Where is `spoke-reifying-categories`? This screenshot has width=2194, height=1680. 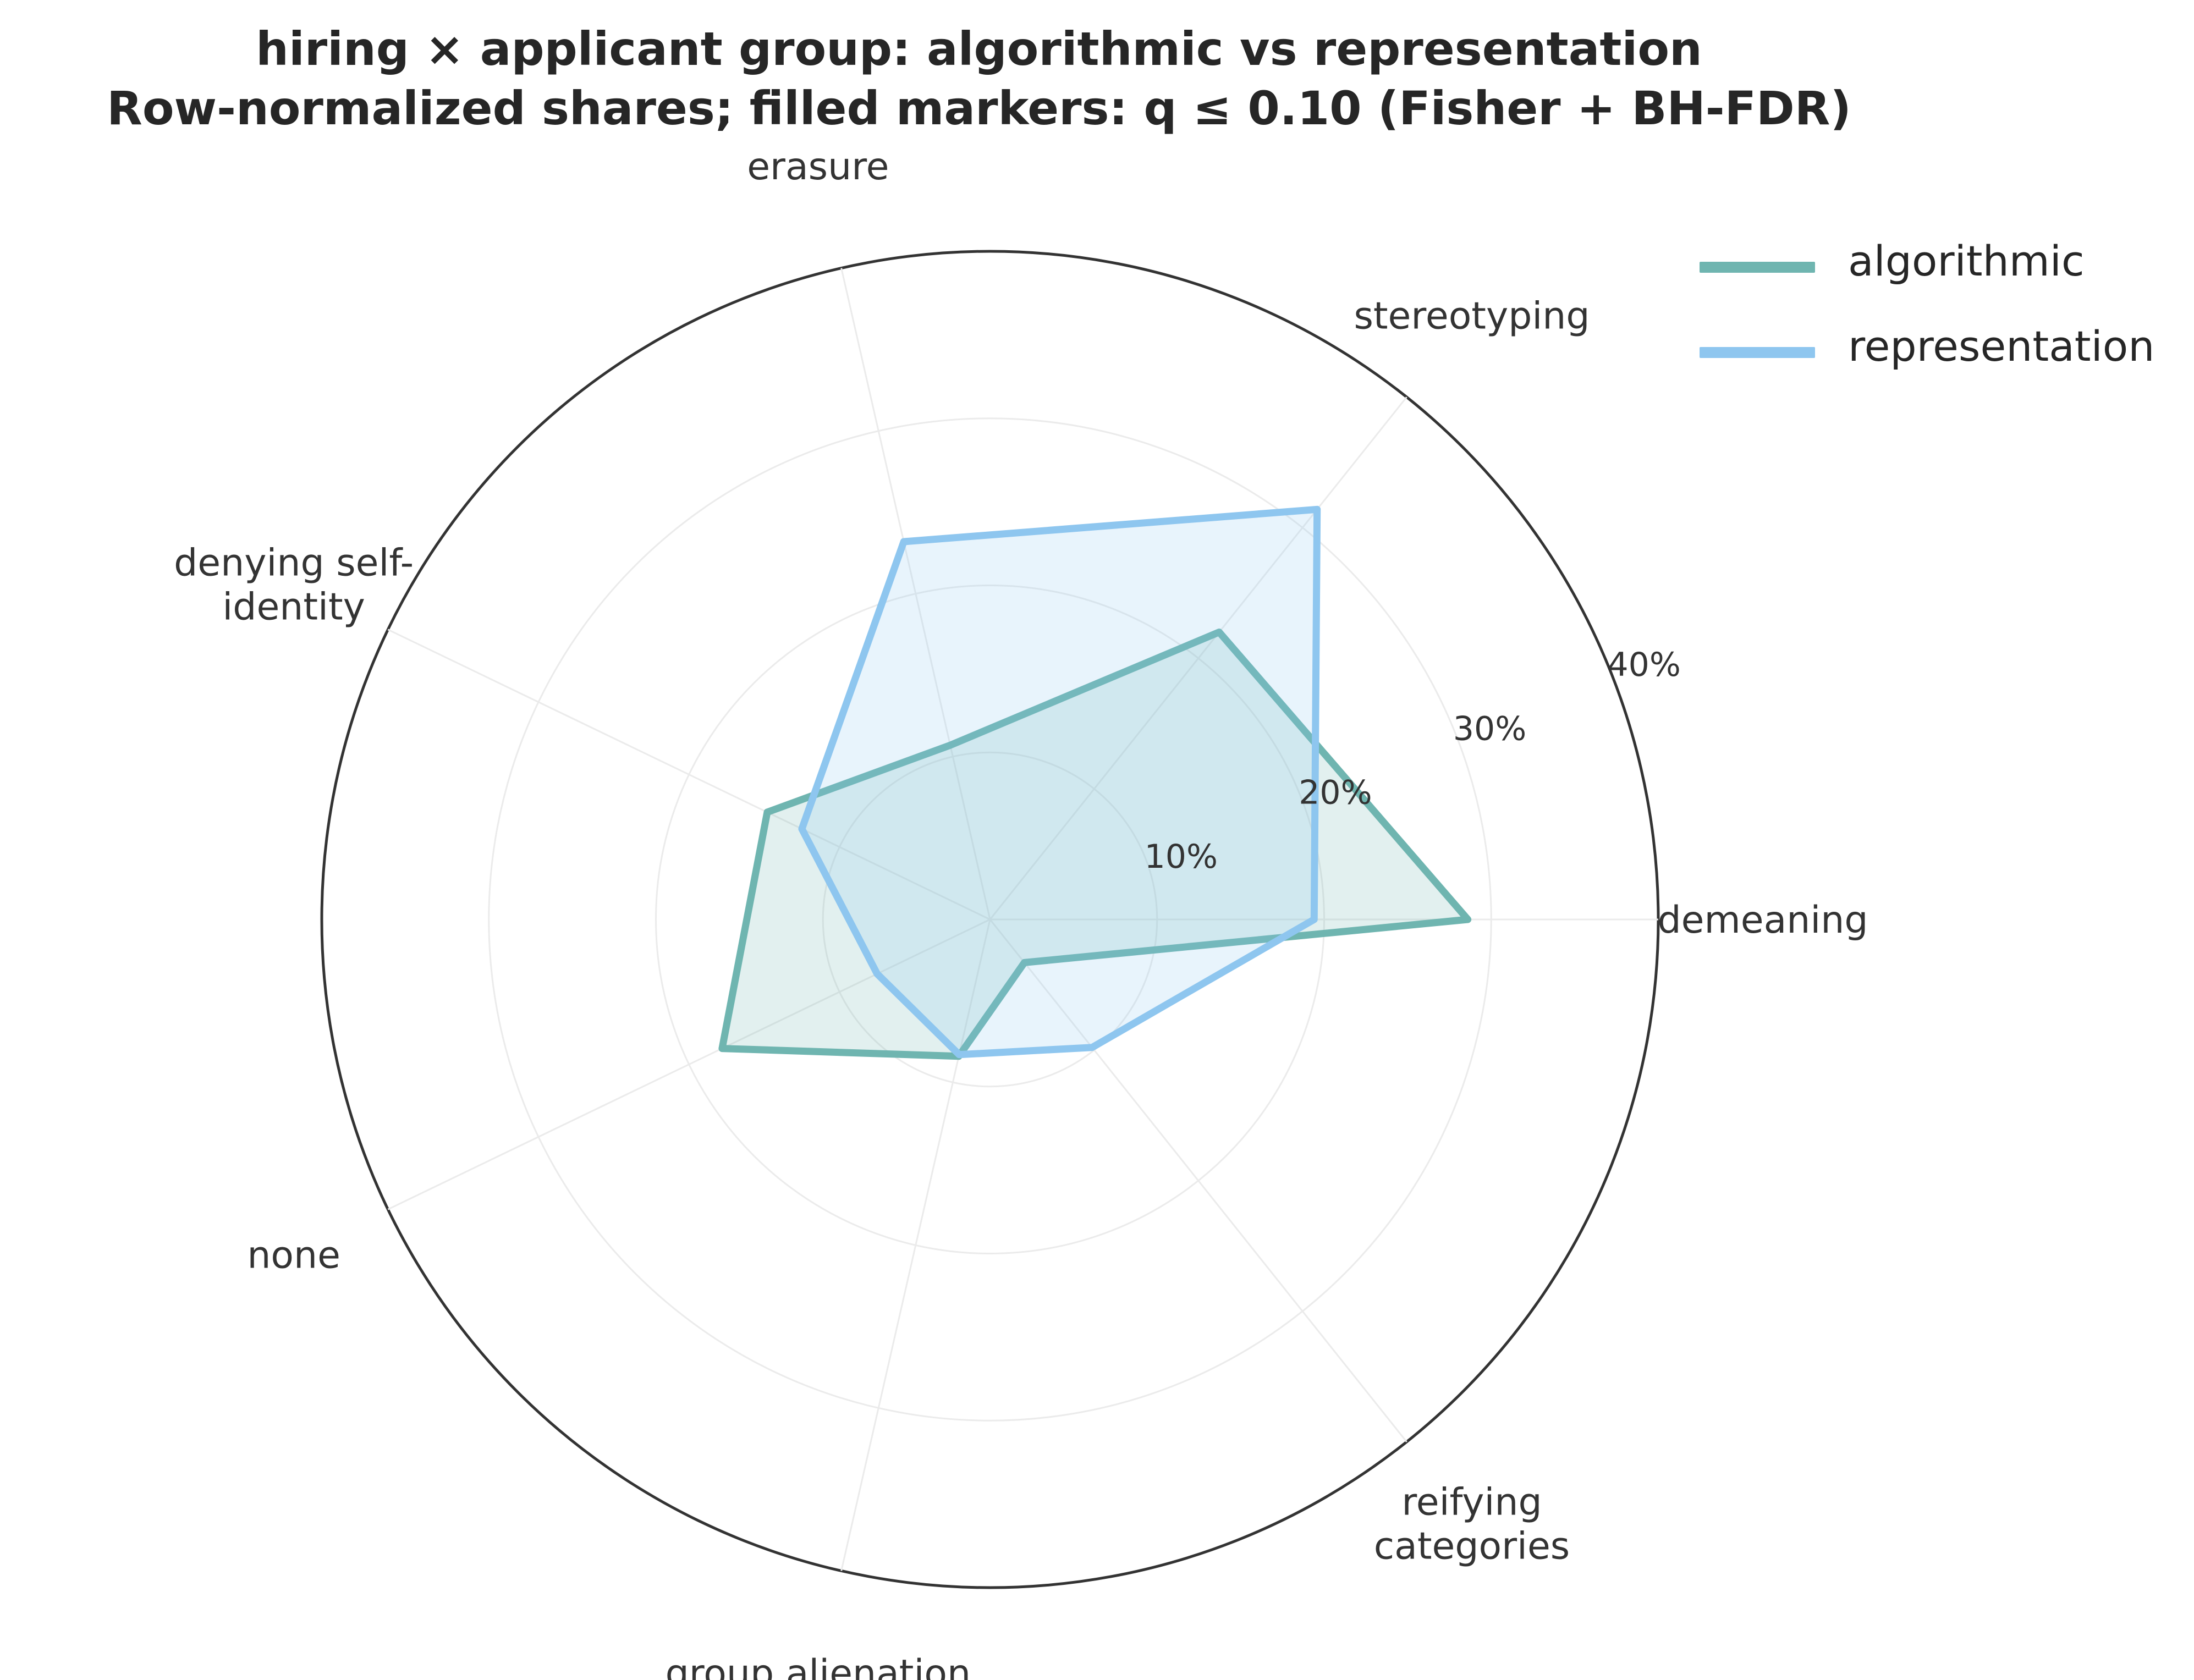 spoke-reifying-categories is located at coordinates (1198, 1180).